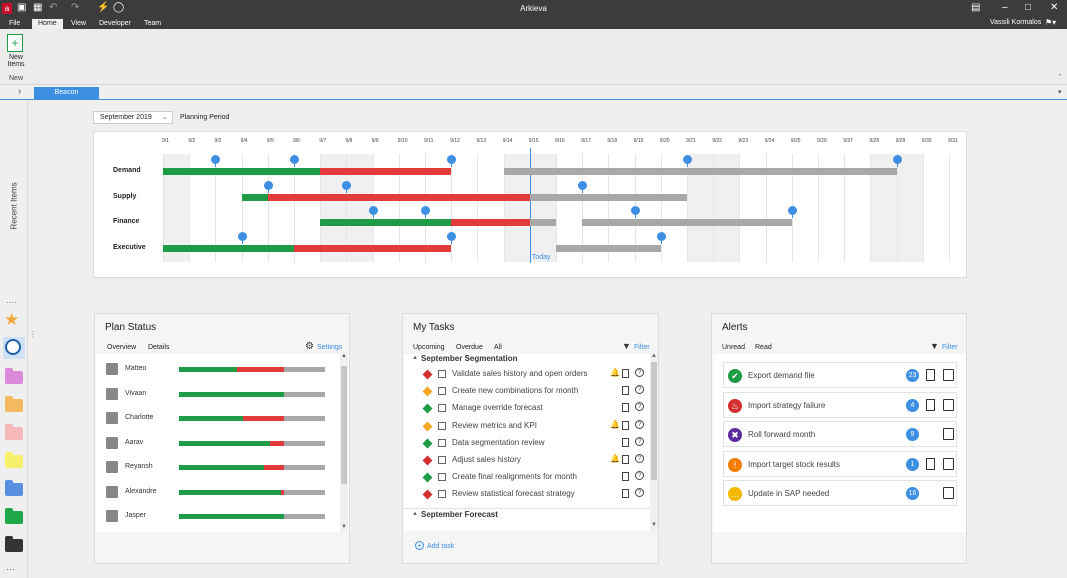  I want to click on person-row: Charlotte, so click(226, 420).